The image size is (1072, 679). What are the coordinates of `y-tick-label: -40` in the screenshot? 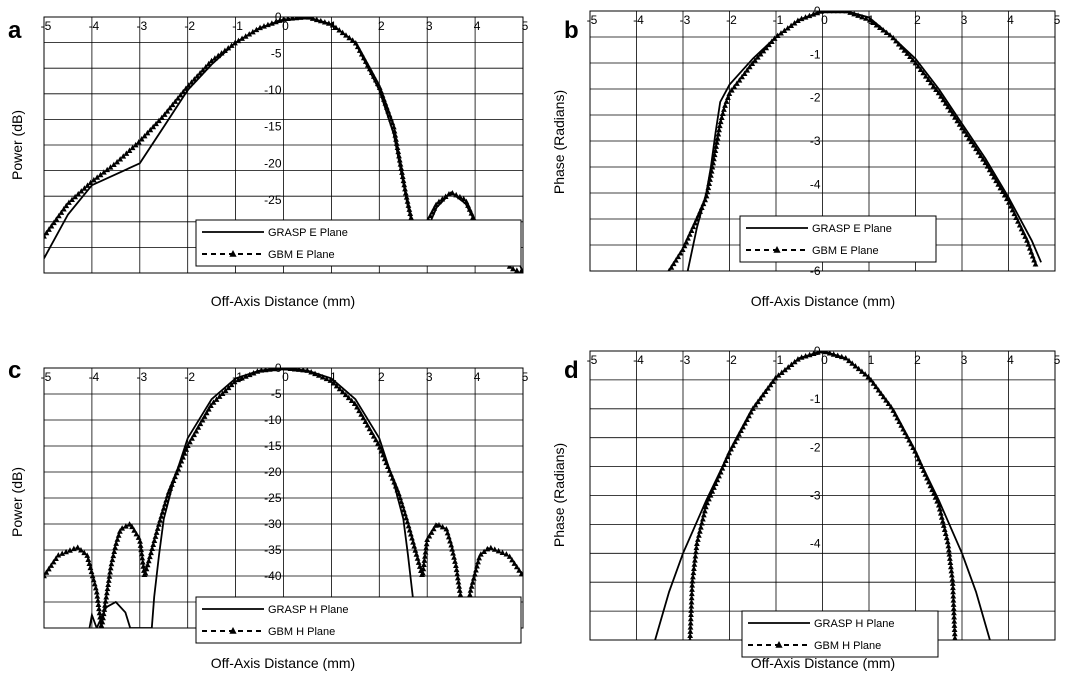 It's located at (273, 576).